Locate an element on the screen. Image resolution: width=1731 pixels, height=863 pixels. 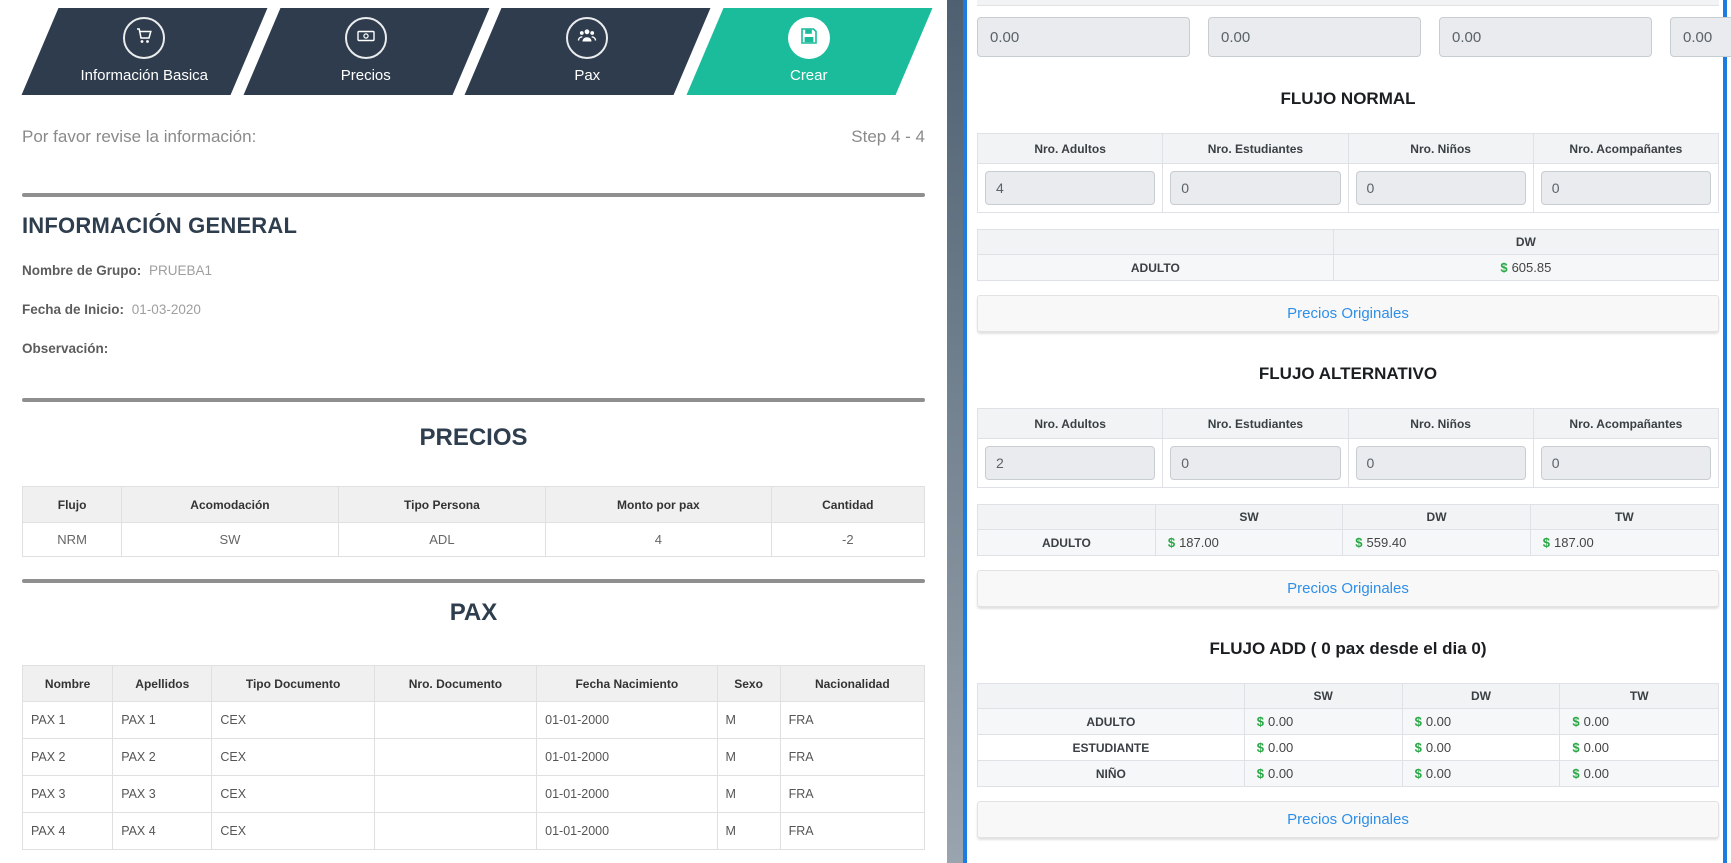
flujo-alternativo-price-table: SW DW TW ADULTO $187.00 $559.40 $187.00 is located at coordinates (1348, 530).